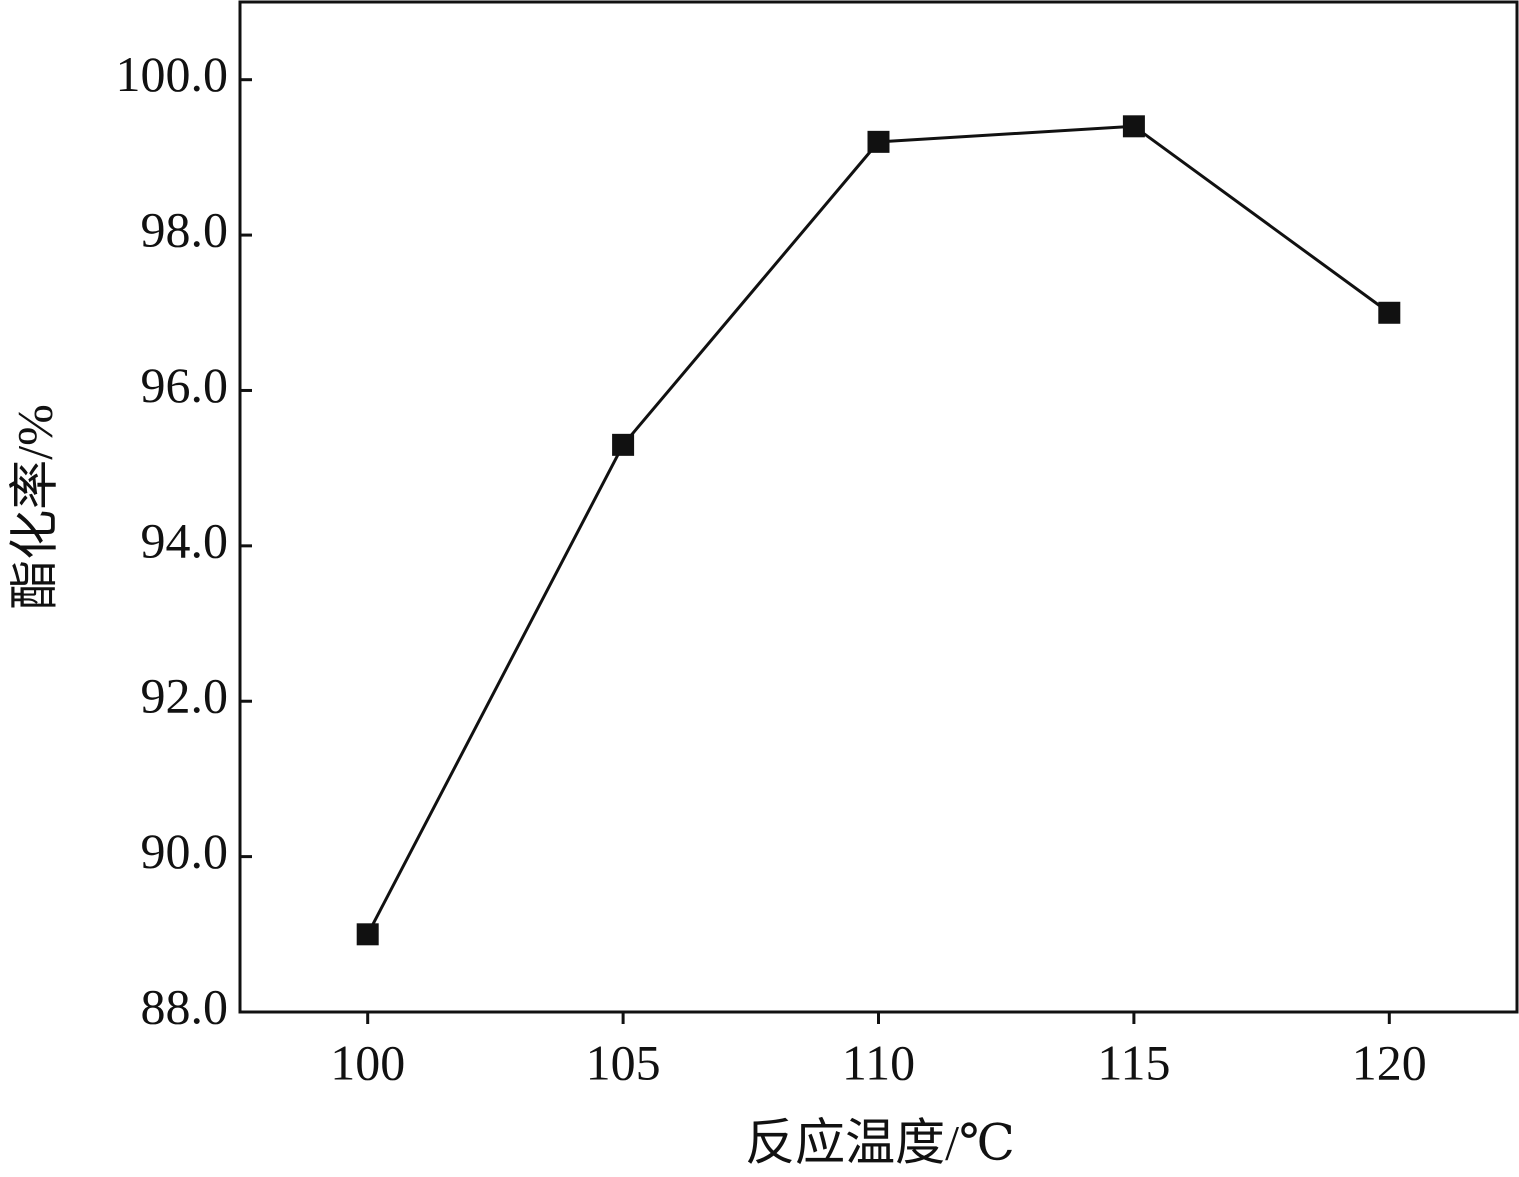  What do you see at coordinates (880, 1142) in the screenshot?
I see `x-axis-label: 反应温度/℃` at bounding box center [880, 1142].